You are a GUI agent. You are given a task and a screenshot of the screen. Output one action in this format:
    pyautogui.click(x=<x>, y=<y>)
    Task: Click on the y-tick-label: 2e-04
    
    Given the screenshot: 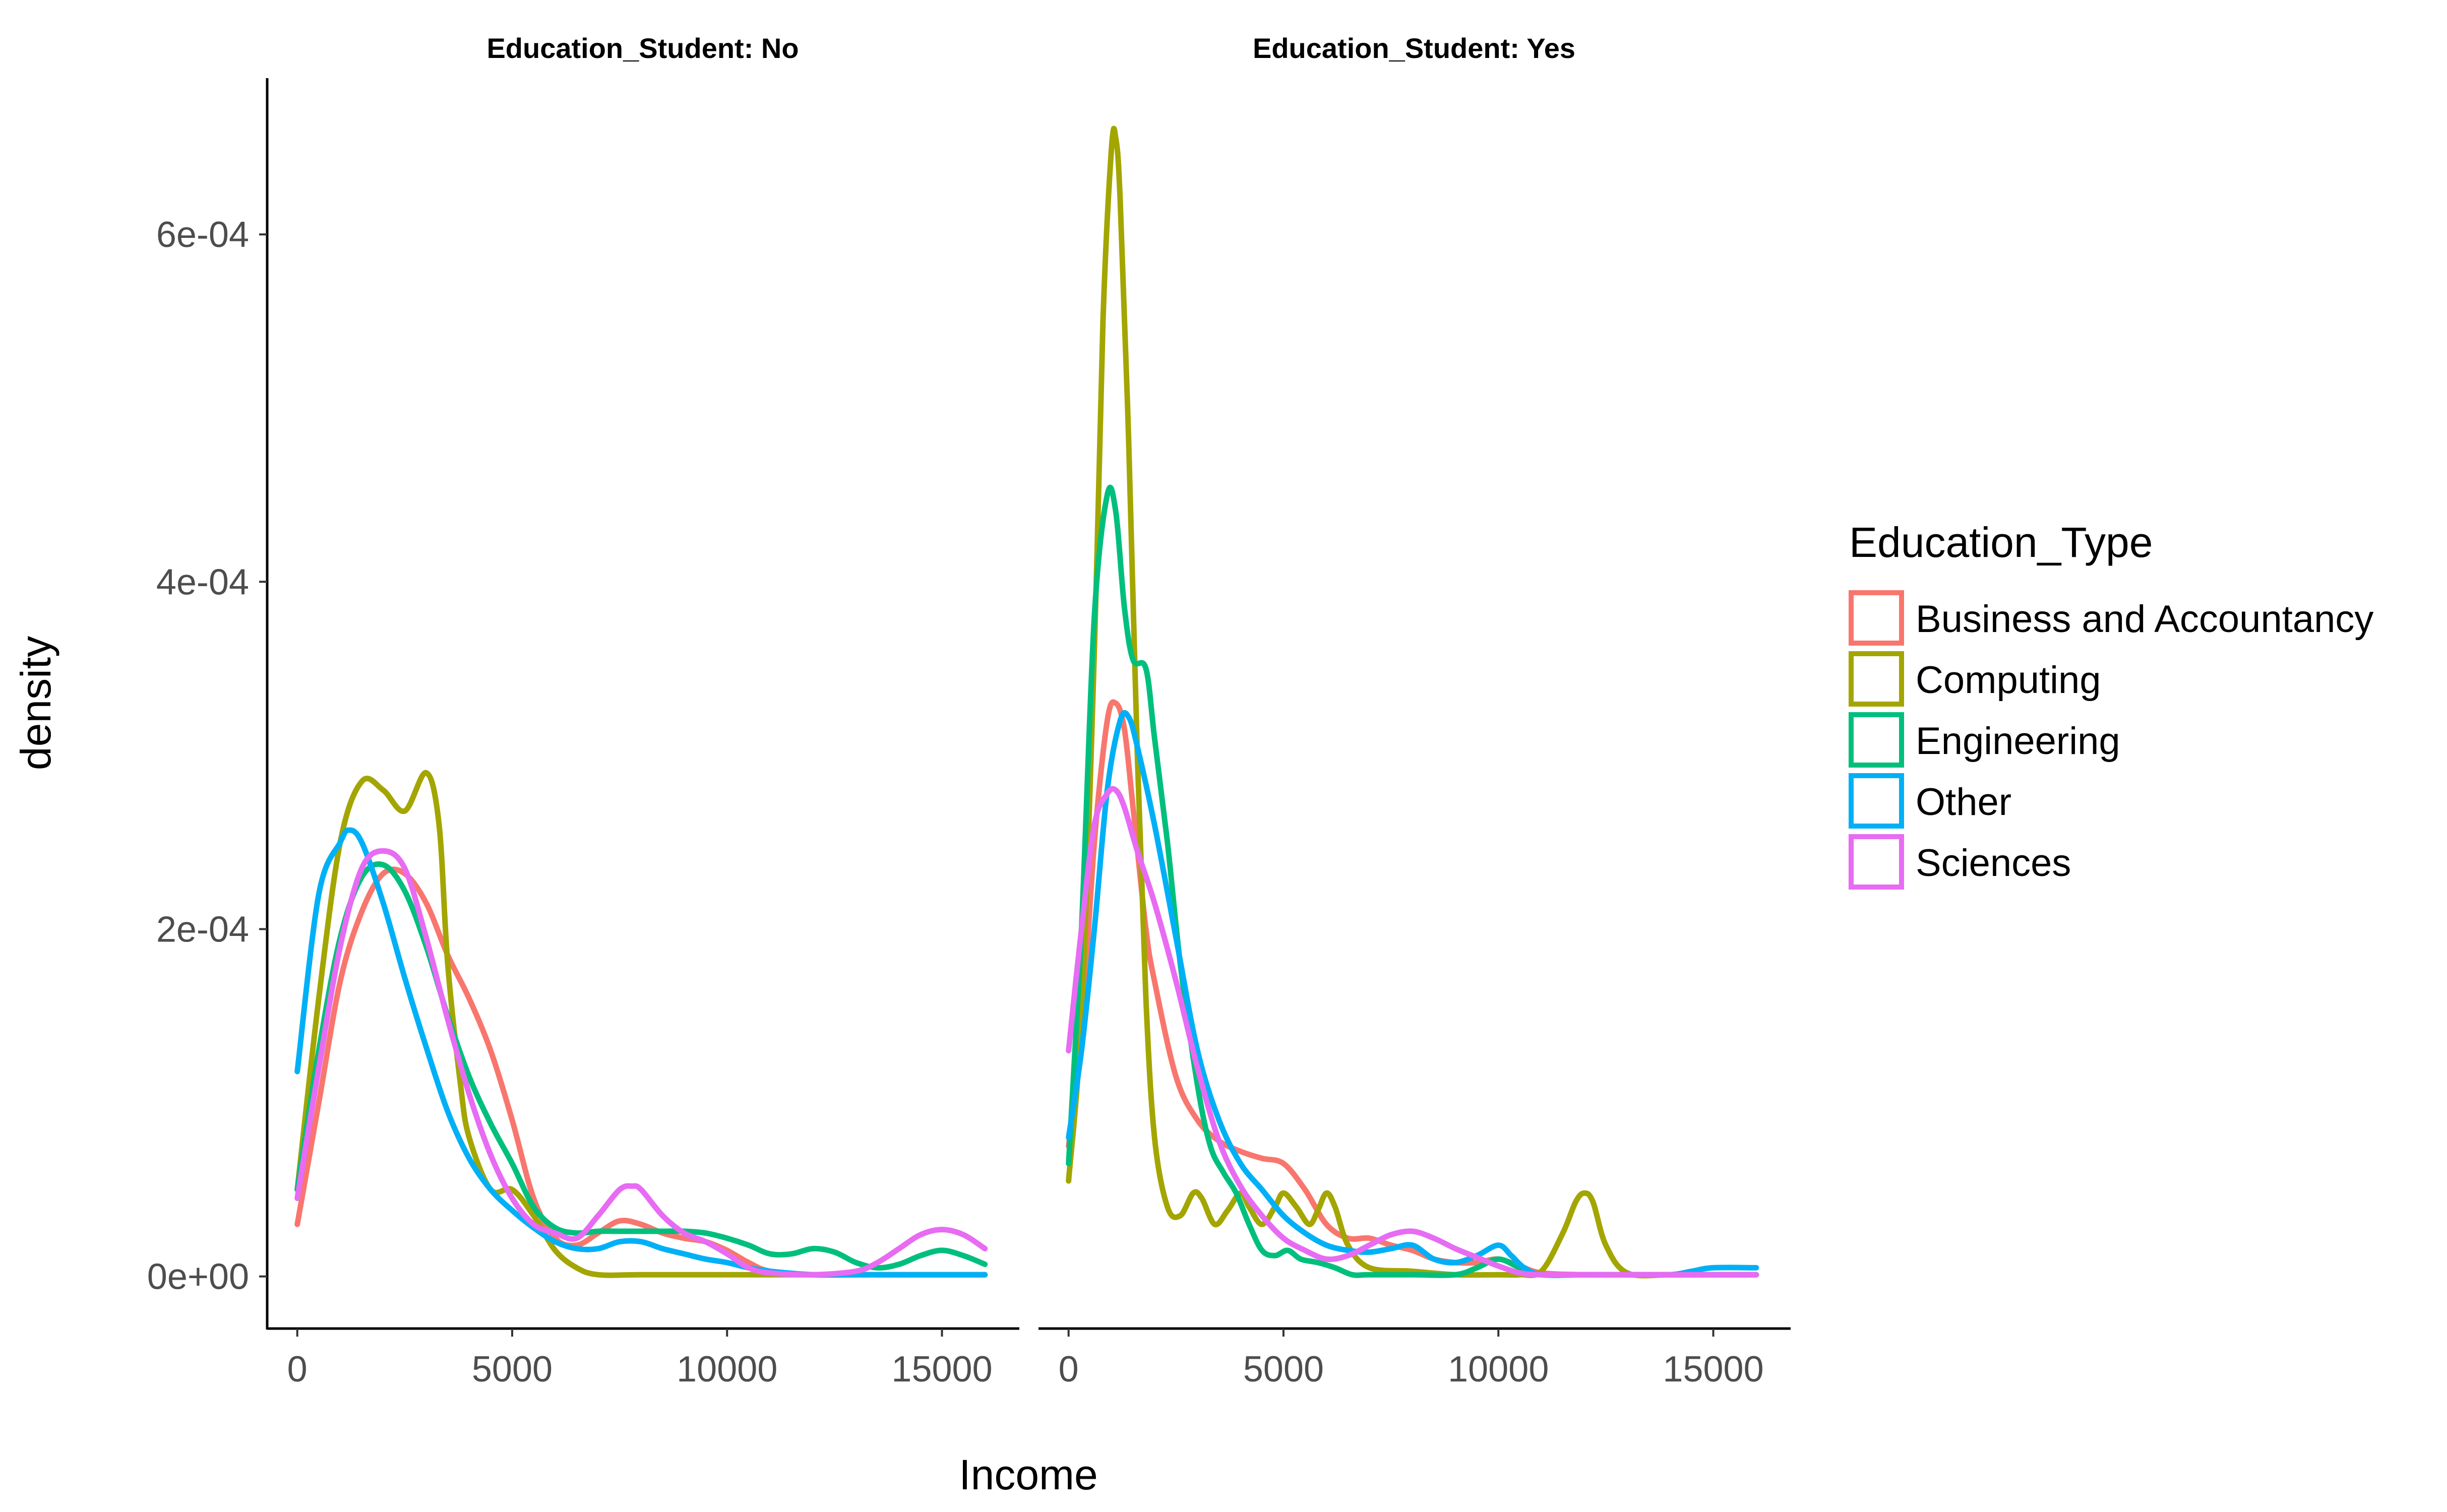 What is the action you would take?
    pyautogui.click(x=202, y=929)
    